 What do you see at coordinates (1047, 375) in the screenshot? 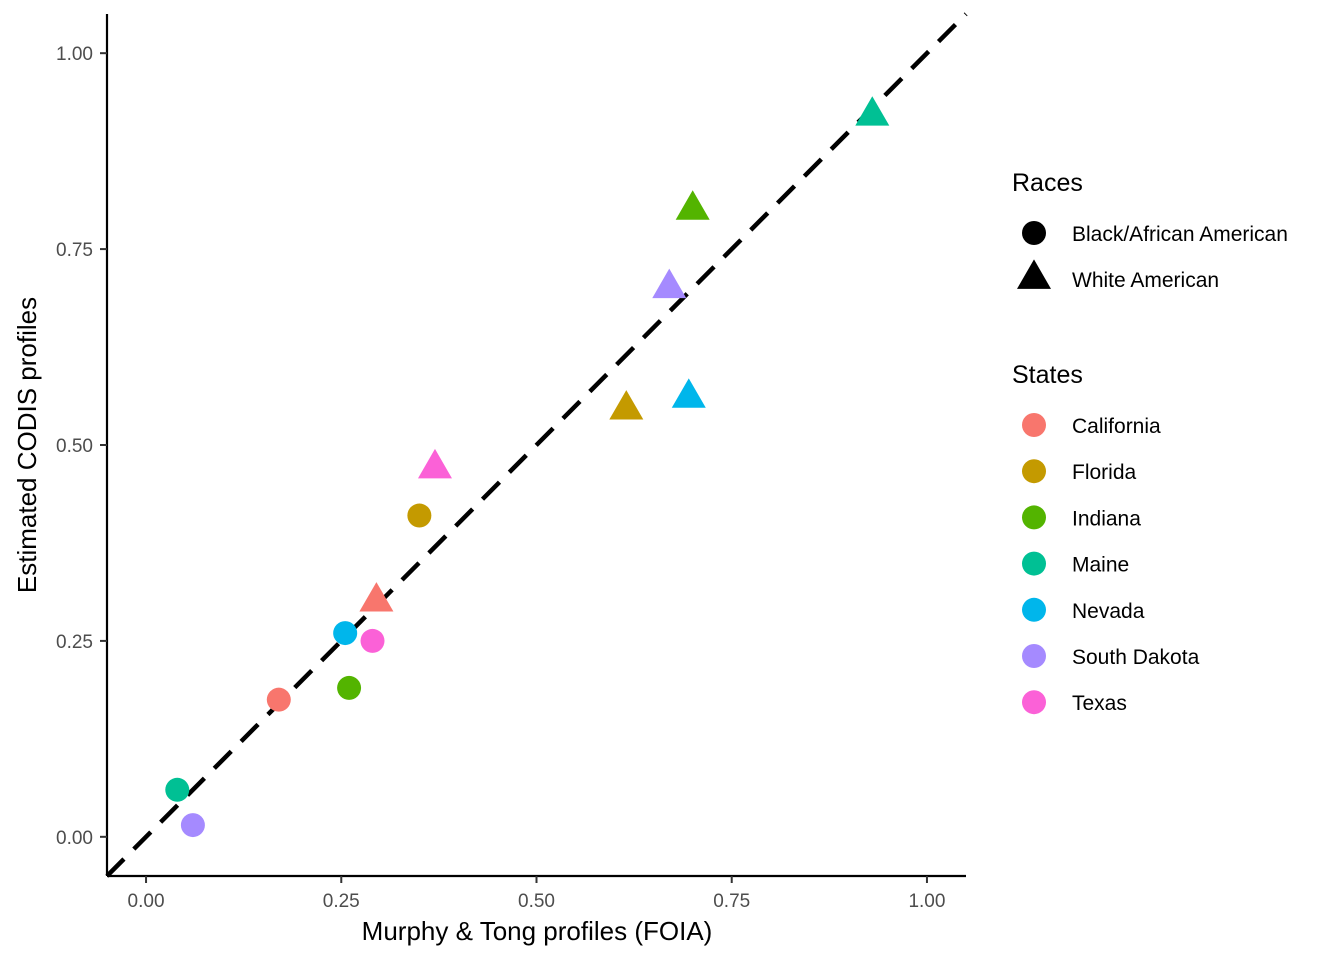
I see `legend-states-title: States` at bounding box center [1047, 375].